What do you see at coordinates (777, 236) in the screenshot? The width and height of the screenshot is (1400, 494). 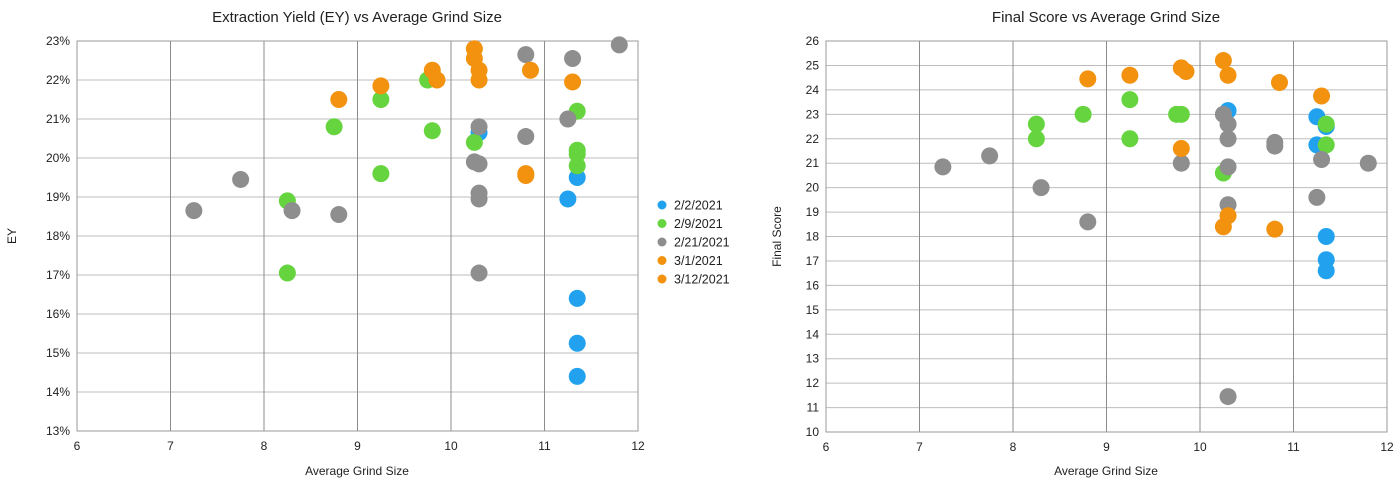 I see `y-axis-label: Final Score` at bounding box center [777, 236].